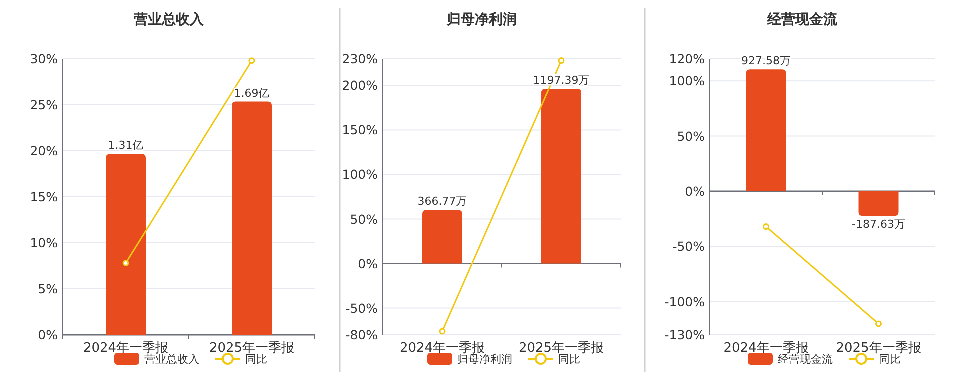 Image resolution: width=960 pixels, height=372 pixels. What do you see at coordinates (685, 302) in the screenshot?
I see `y-tick-label: -100%` at bounding box center [685, 302].